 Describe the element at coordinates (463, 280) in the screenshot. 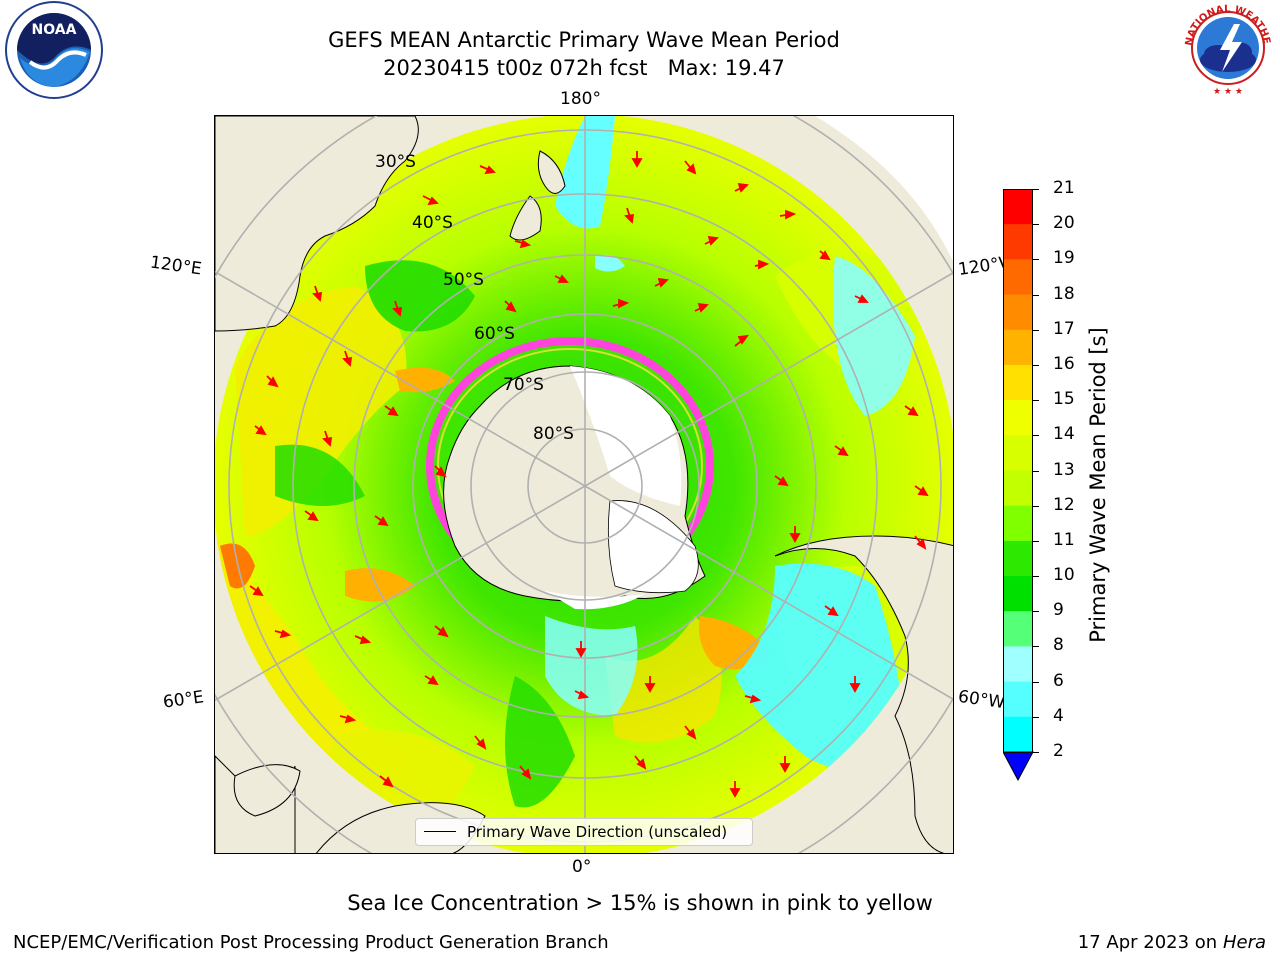

I see `lat-label-50s: 50°S` at that location.